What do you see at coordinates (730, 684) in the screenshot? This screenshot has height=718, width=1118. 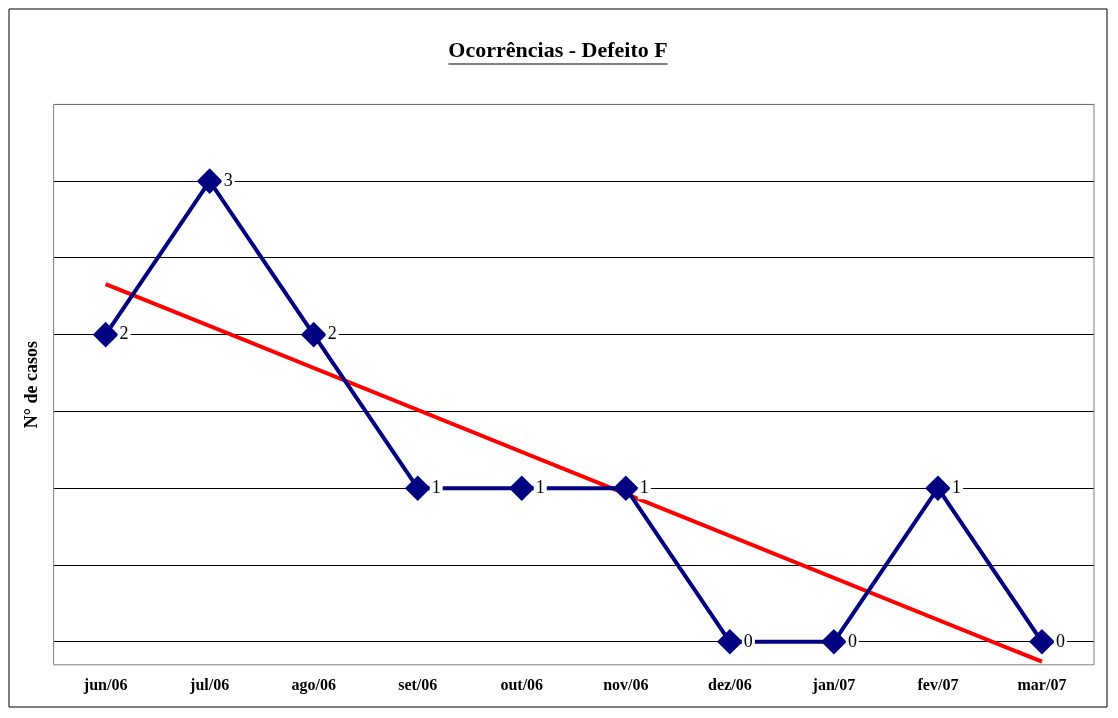 I see `x-tick-label: dez/06` at bounding box center [730, 684].